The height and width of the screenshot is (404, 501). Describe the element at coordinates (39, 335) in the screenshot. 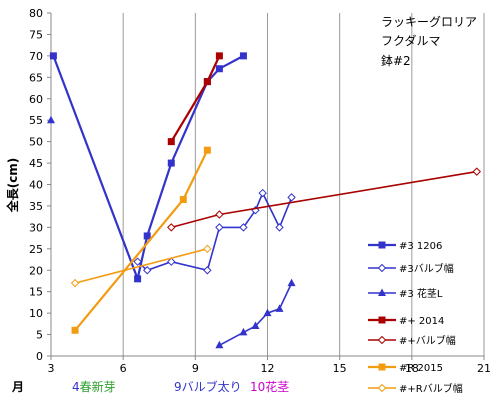

I see `y-tick-label: 5` at that location.